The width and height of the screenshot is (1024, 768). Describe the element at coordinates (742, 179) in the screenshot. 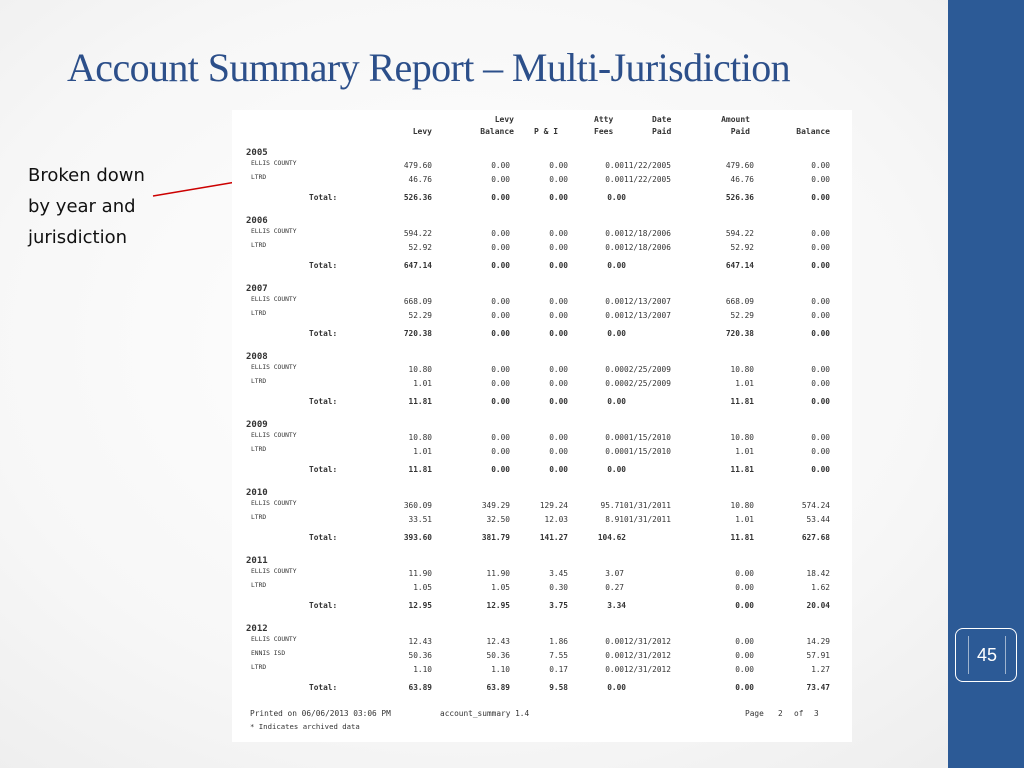

I see `cell-amount-paid: 46.76` at that location.